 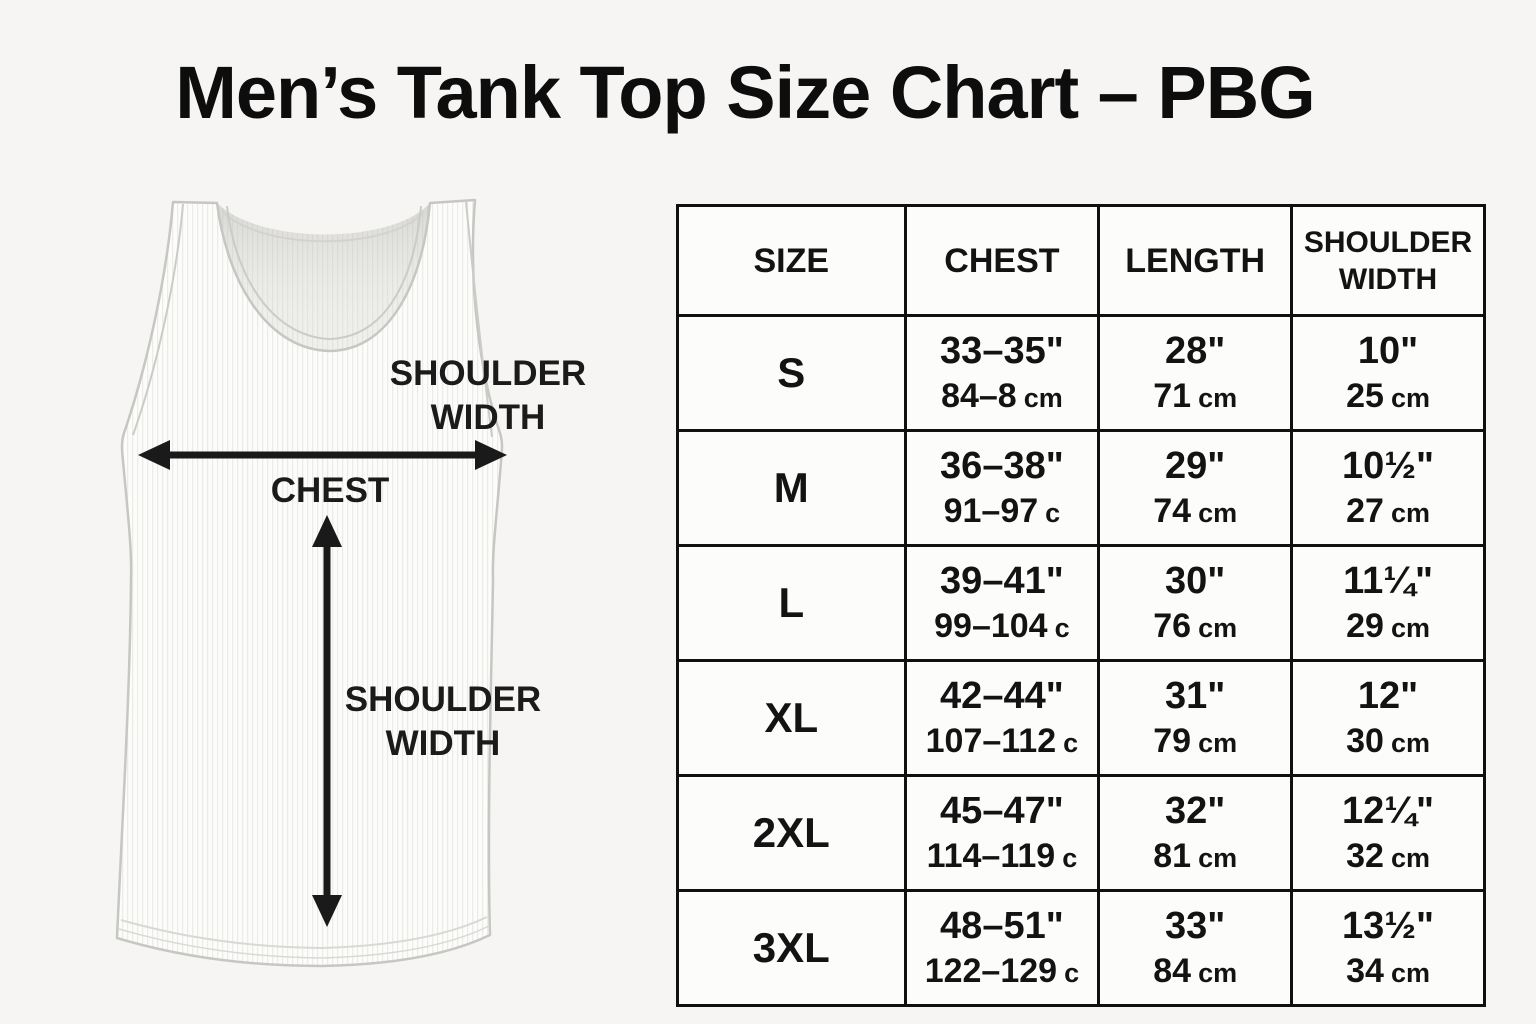 I want to click on table-row: L 39–41" 99–104 c 30" 76 cm 11¼" 29 cm, so click(x=1081, y=603).